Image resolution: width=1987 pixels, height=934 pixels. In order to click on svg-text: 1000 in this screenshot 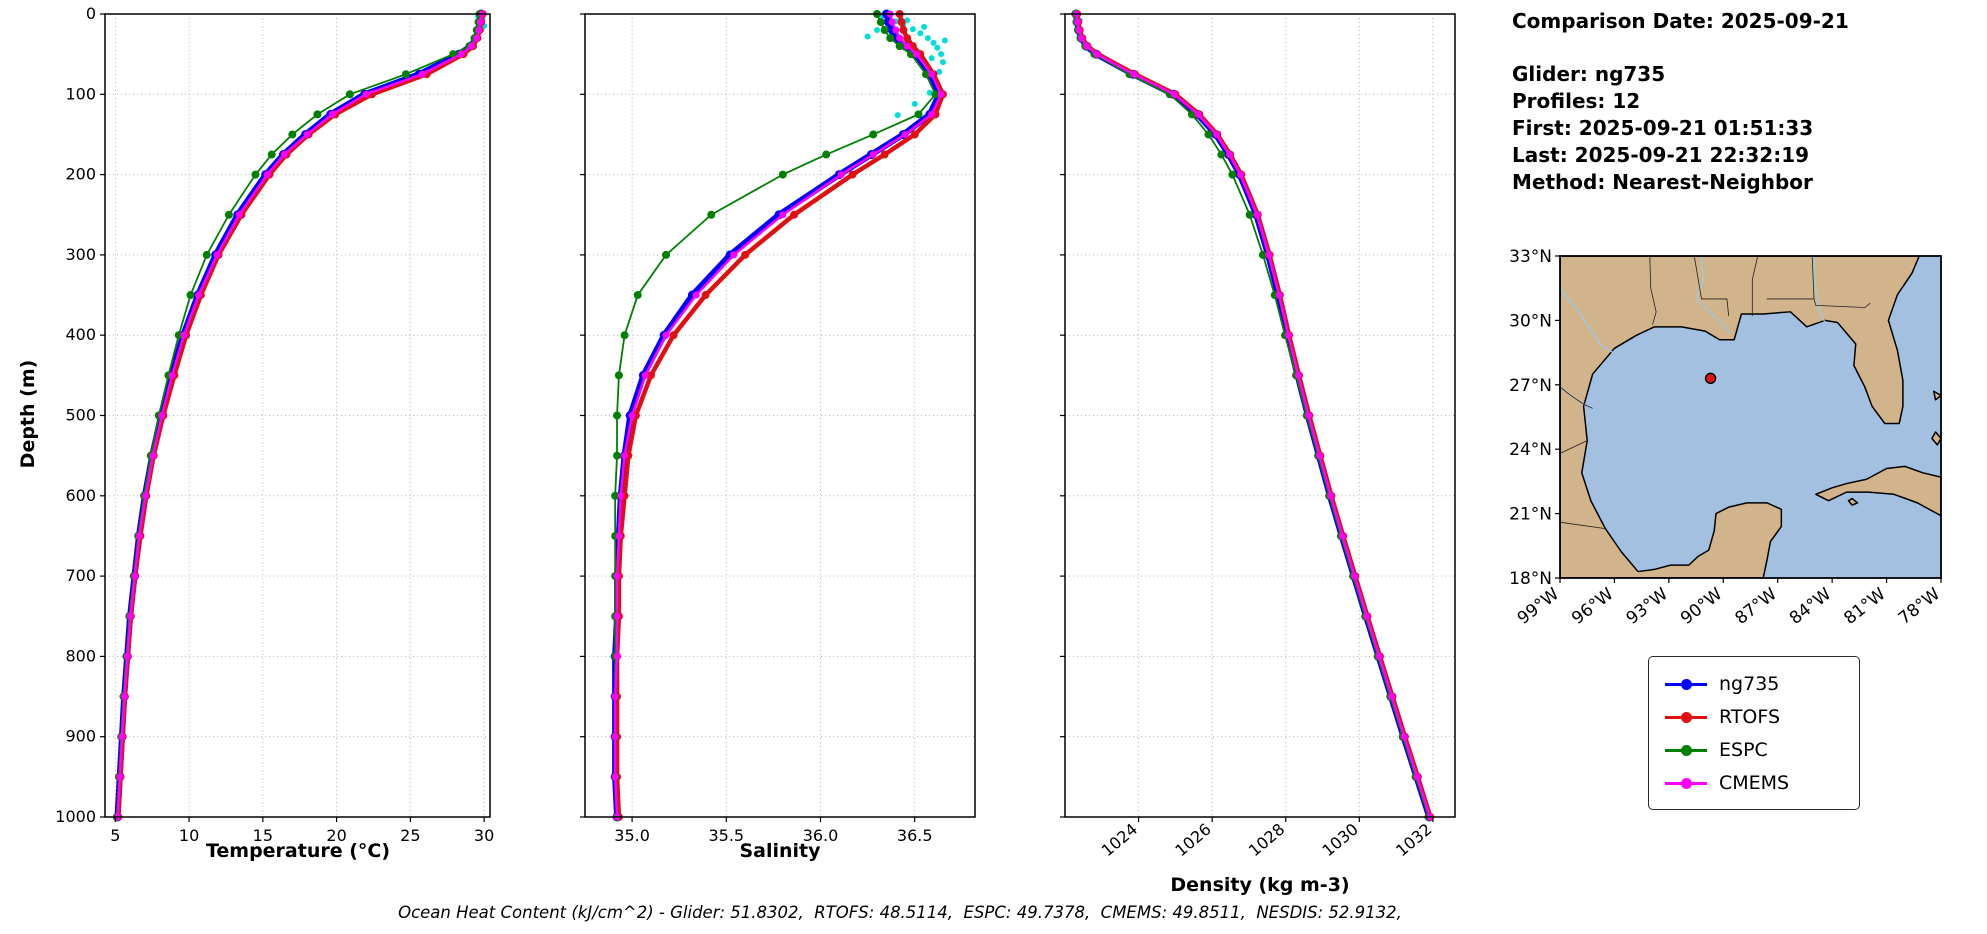, I will do `click(75, 816)`.